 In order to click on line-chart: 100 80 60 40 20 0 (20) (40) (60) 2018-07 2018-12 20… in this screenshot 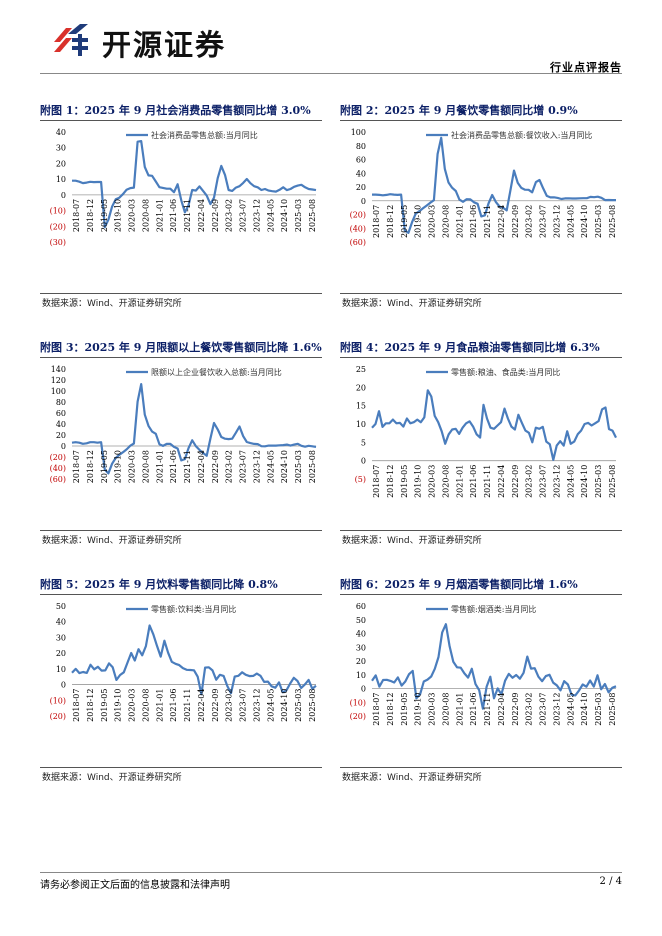, I will do `click(483, 187)`.